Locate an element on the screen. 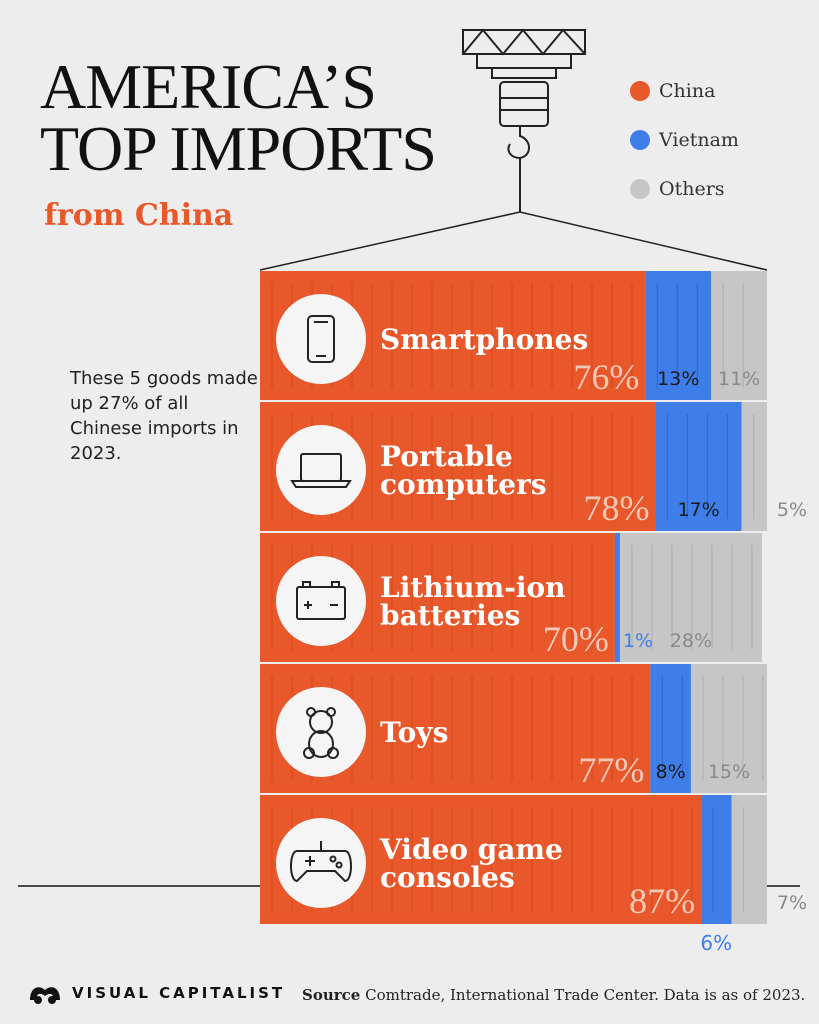  chart-title: AMERICA’S TOP IMPORTS is located at coordinates (238, 118).